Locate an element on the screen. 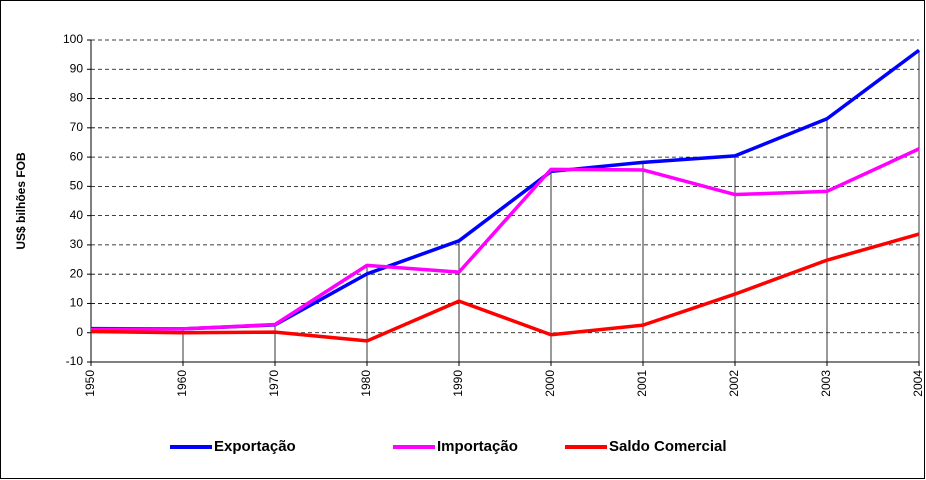 The image size is (926, 480). x-tick-label: 1980 is located at coordinates (366, 383).